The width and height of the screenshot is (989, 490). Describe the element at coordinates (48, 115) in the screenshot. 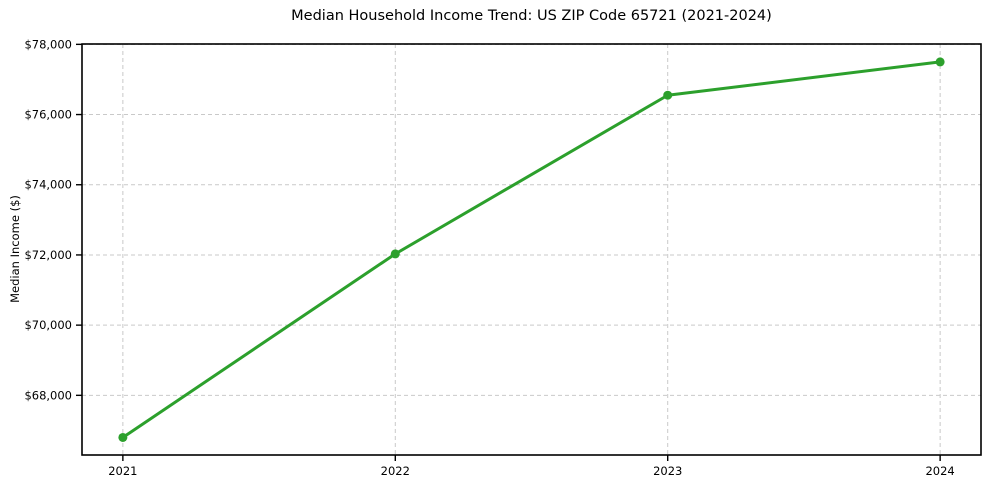

I see `y-tick-label: $76,000` at that location.